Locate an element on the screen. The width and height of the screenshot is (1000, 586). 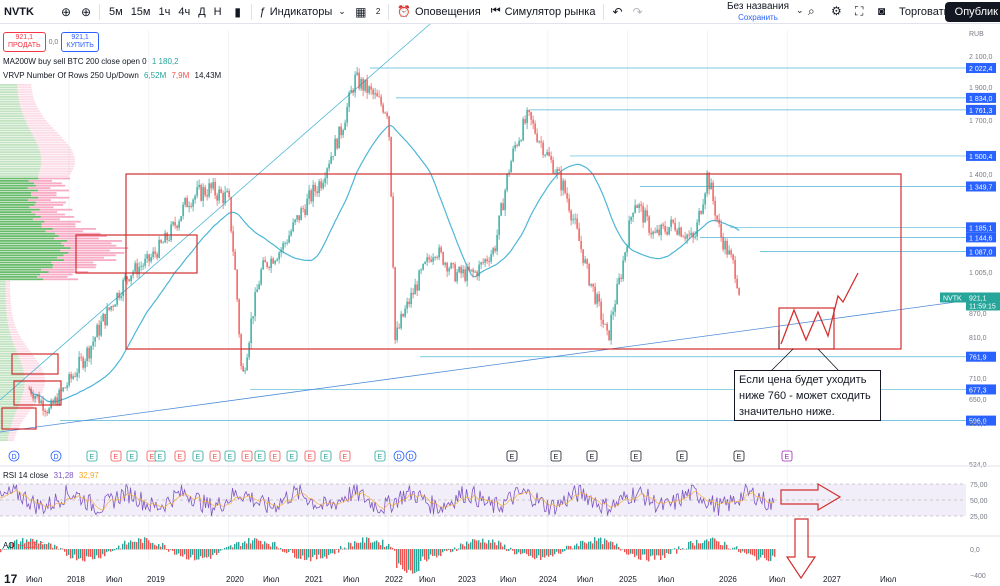
event-marker-label: D is located at coordinates (56, 457).